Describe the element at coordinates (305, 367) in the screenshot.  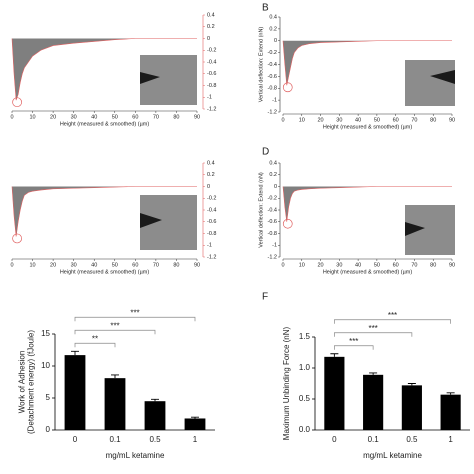
I see `y-tick-label: 1.0` at that location.